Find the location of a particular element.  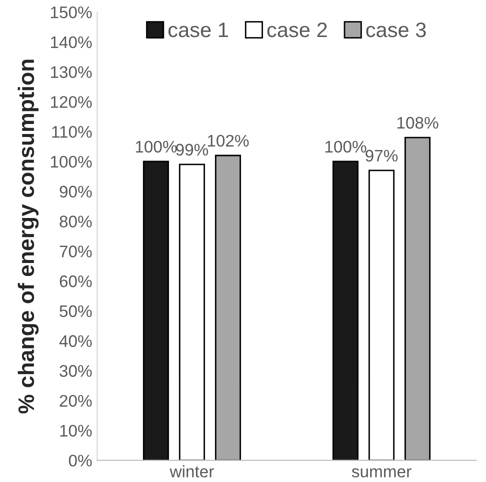

y-tick-label: 140% is located at coordinates (71, 42).